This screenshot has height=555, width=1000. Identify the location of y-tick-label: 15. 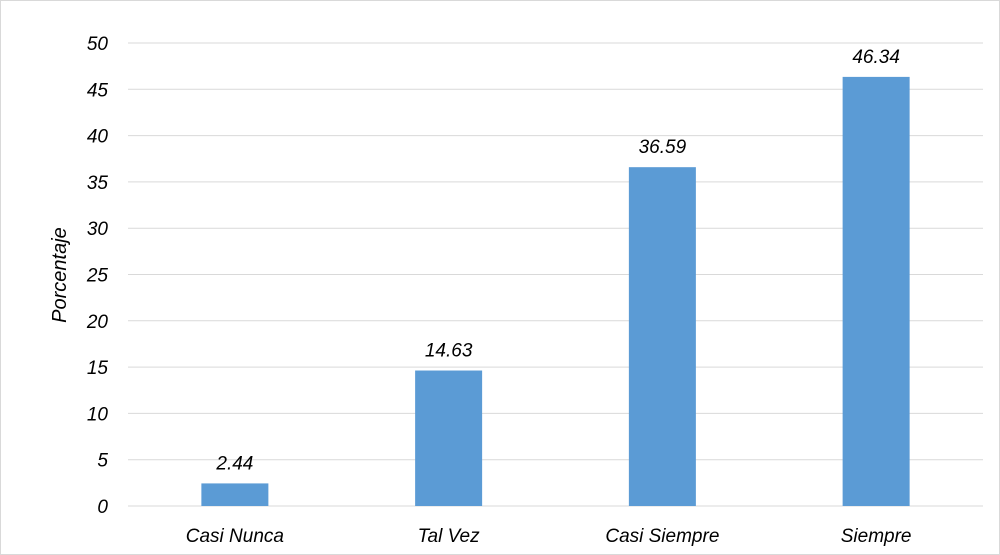
(98, 368).